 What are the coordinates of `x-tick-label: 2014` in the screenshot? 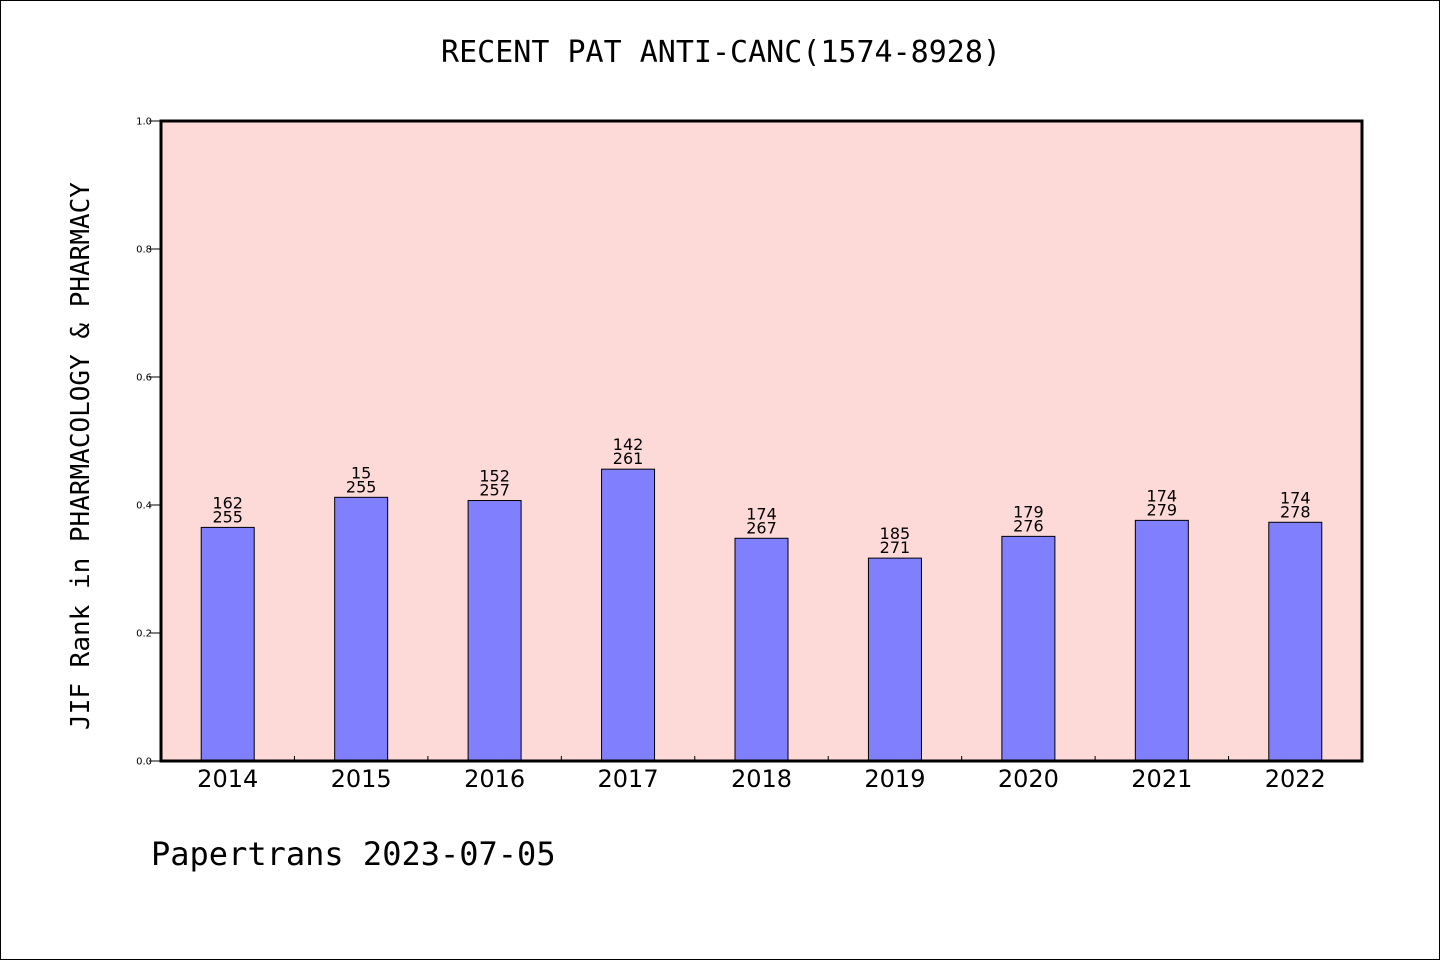 It's located at (227, 779).